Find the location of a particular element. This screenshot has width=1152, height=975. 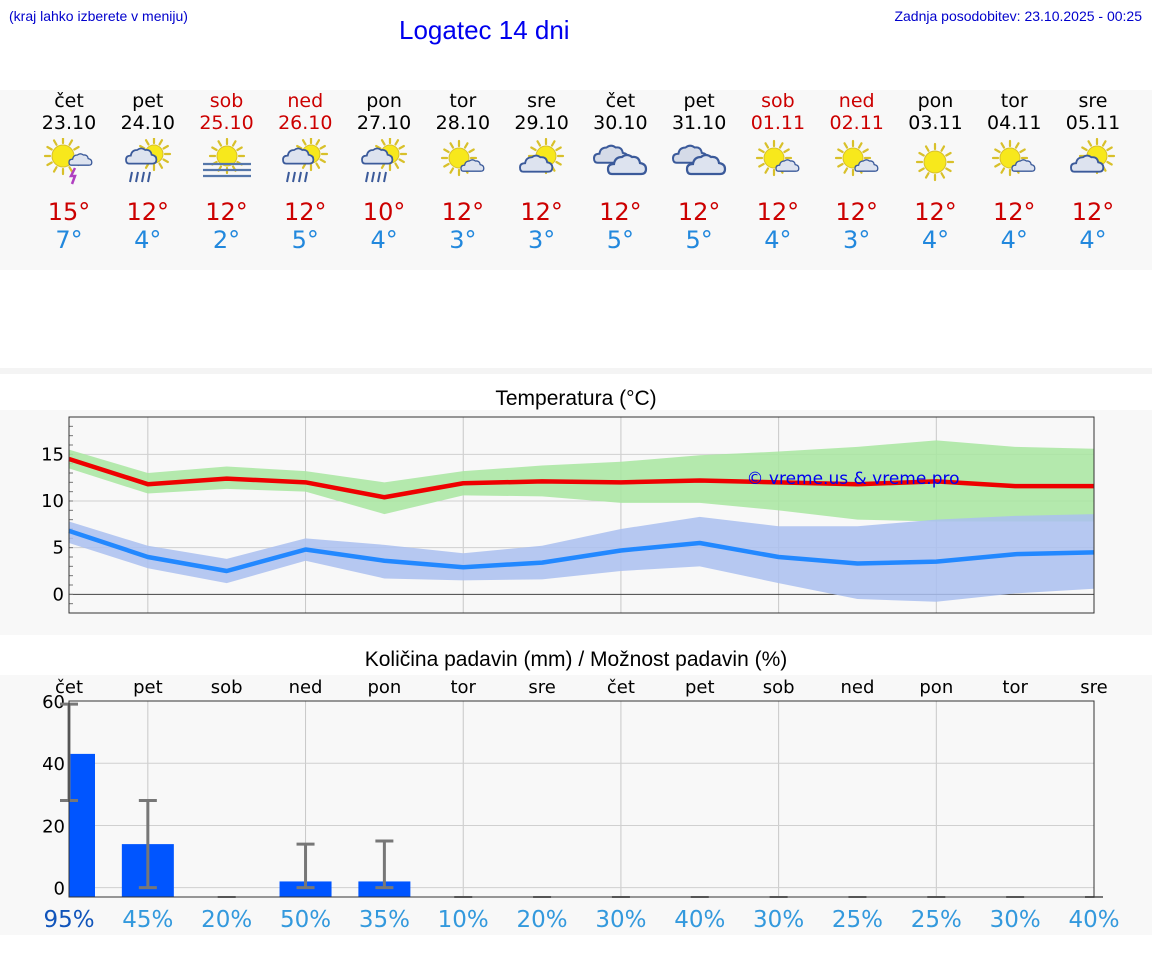

day-date: 25.10 is located at coordinates (226, 123).